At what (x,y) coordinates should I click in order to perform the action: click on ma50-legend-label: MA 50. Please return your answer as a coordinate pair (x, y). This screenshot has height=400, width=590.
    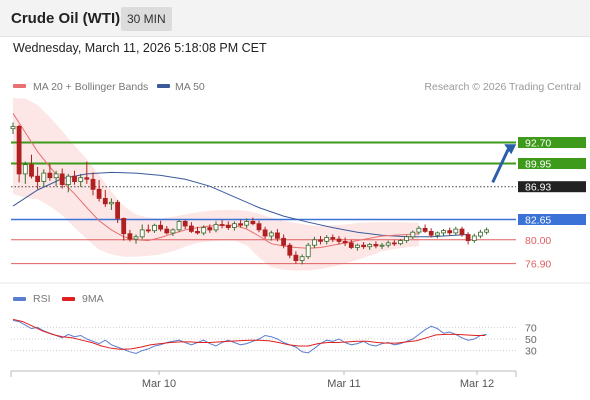
    Looking at the image, I should click on (190, 87).